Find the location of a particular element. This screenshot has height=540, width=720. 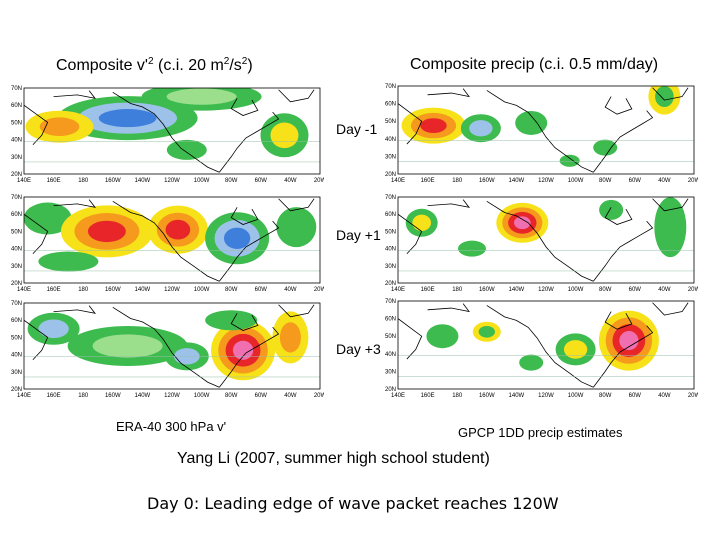

day-label-plus3: Day +3 is located at coordinates (358, 349).